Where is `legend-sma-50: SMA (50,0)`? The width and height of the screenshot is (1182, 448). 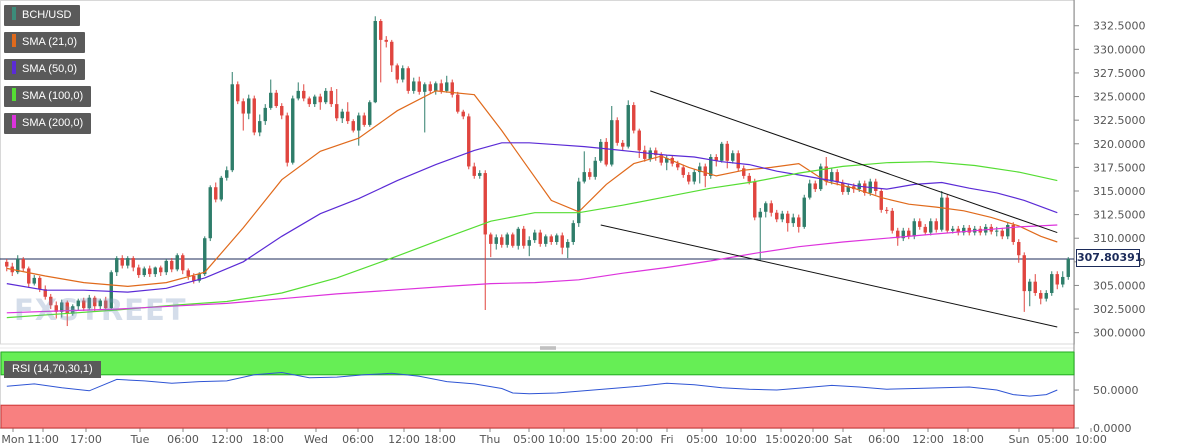 legend-sma-50: SMA (50,0) is located at coordinates (45, 69).